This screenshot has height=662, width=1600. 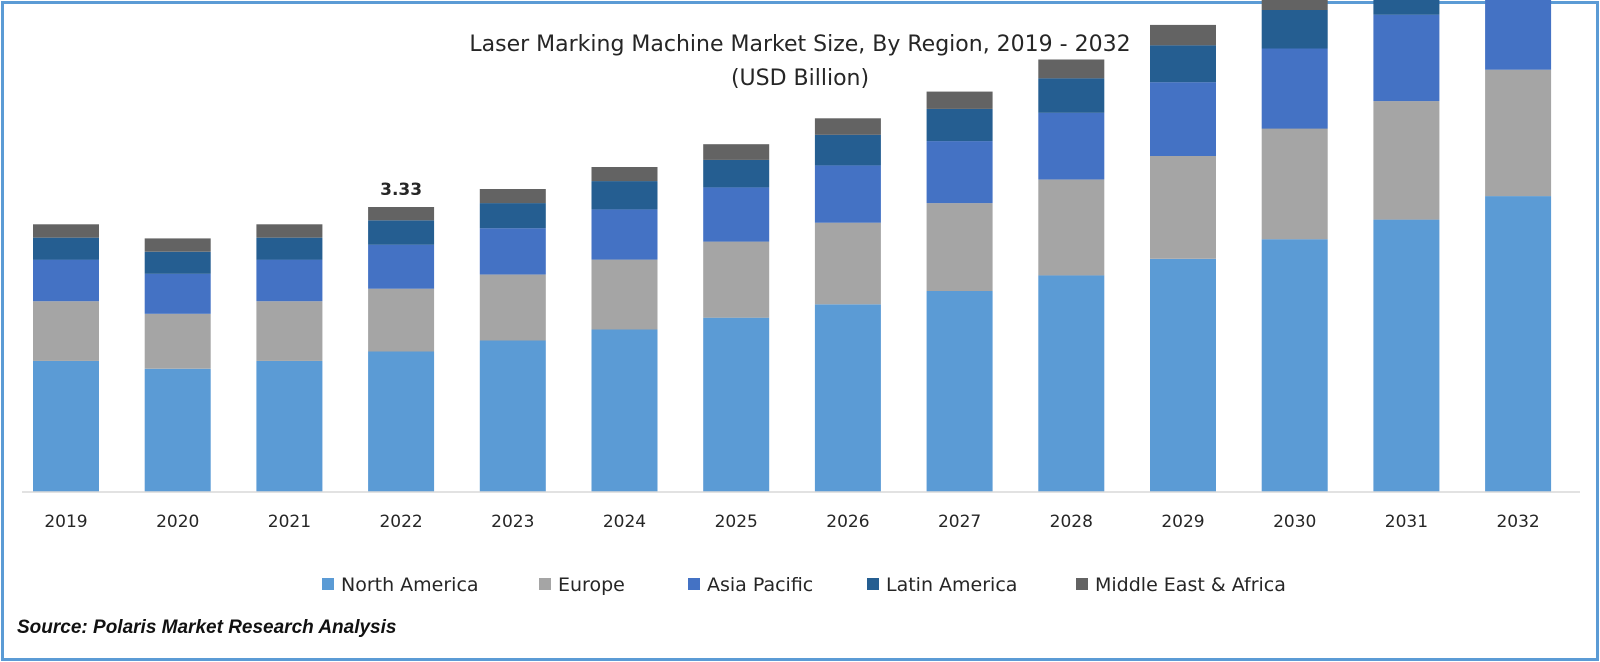 What do you see at coordinates (512, 216) in the screenshot?
I see `bar-segment-2023-latin-america` at bounding box center [512, 216].